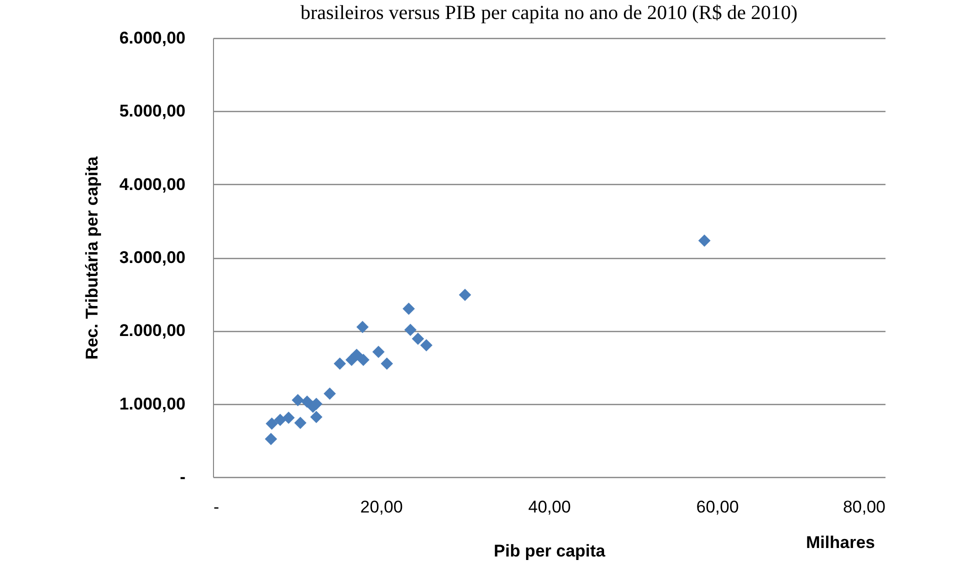  What do you see at coordinates (152, 38) in the screenshot?
I see `y-tick-label: 6.000,00` at bounding box center [152, 38].